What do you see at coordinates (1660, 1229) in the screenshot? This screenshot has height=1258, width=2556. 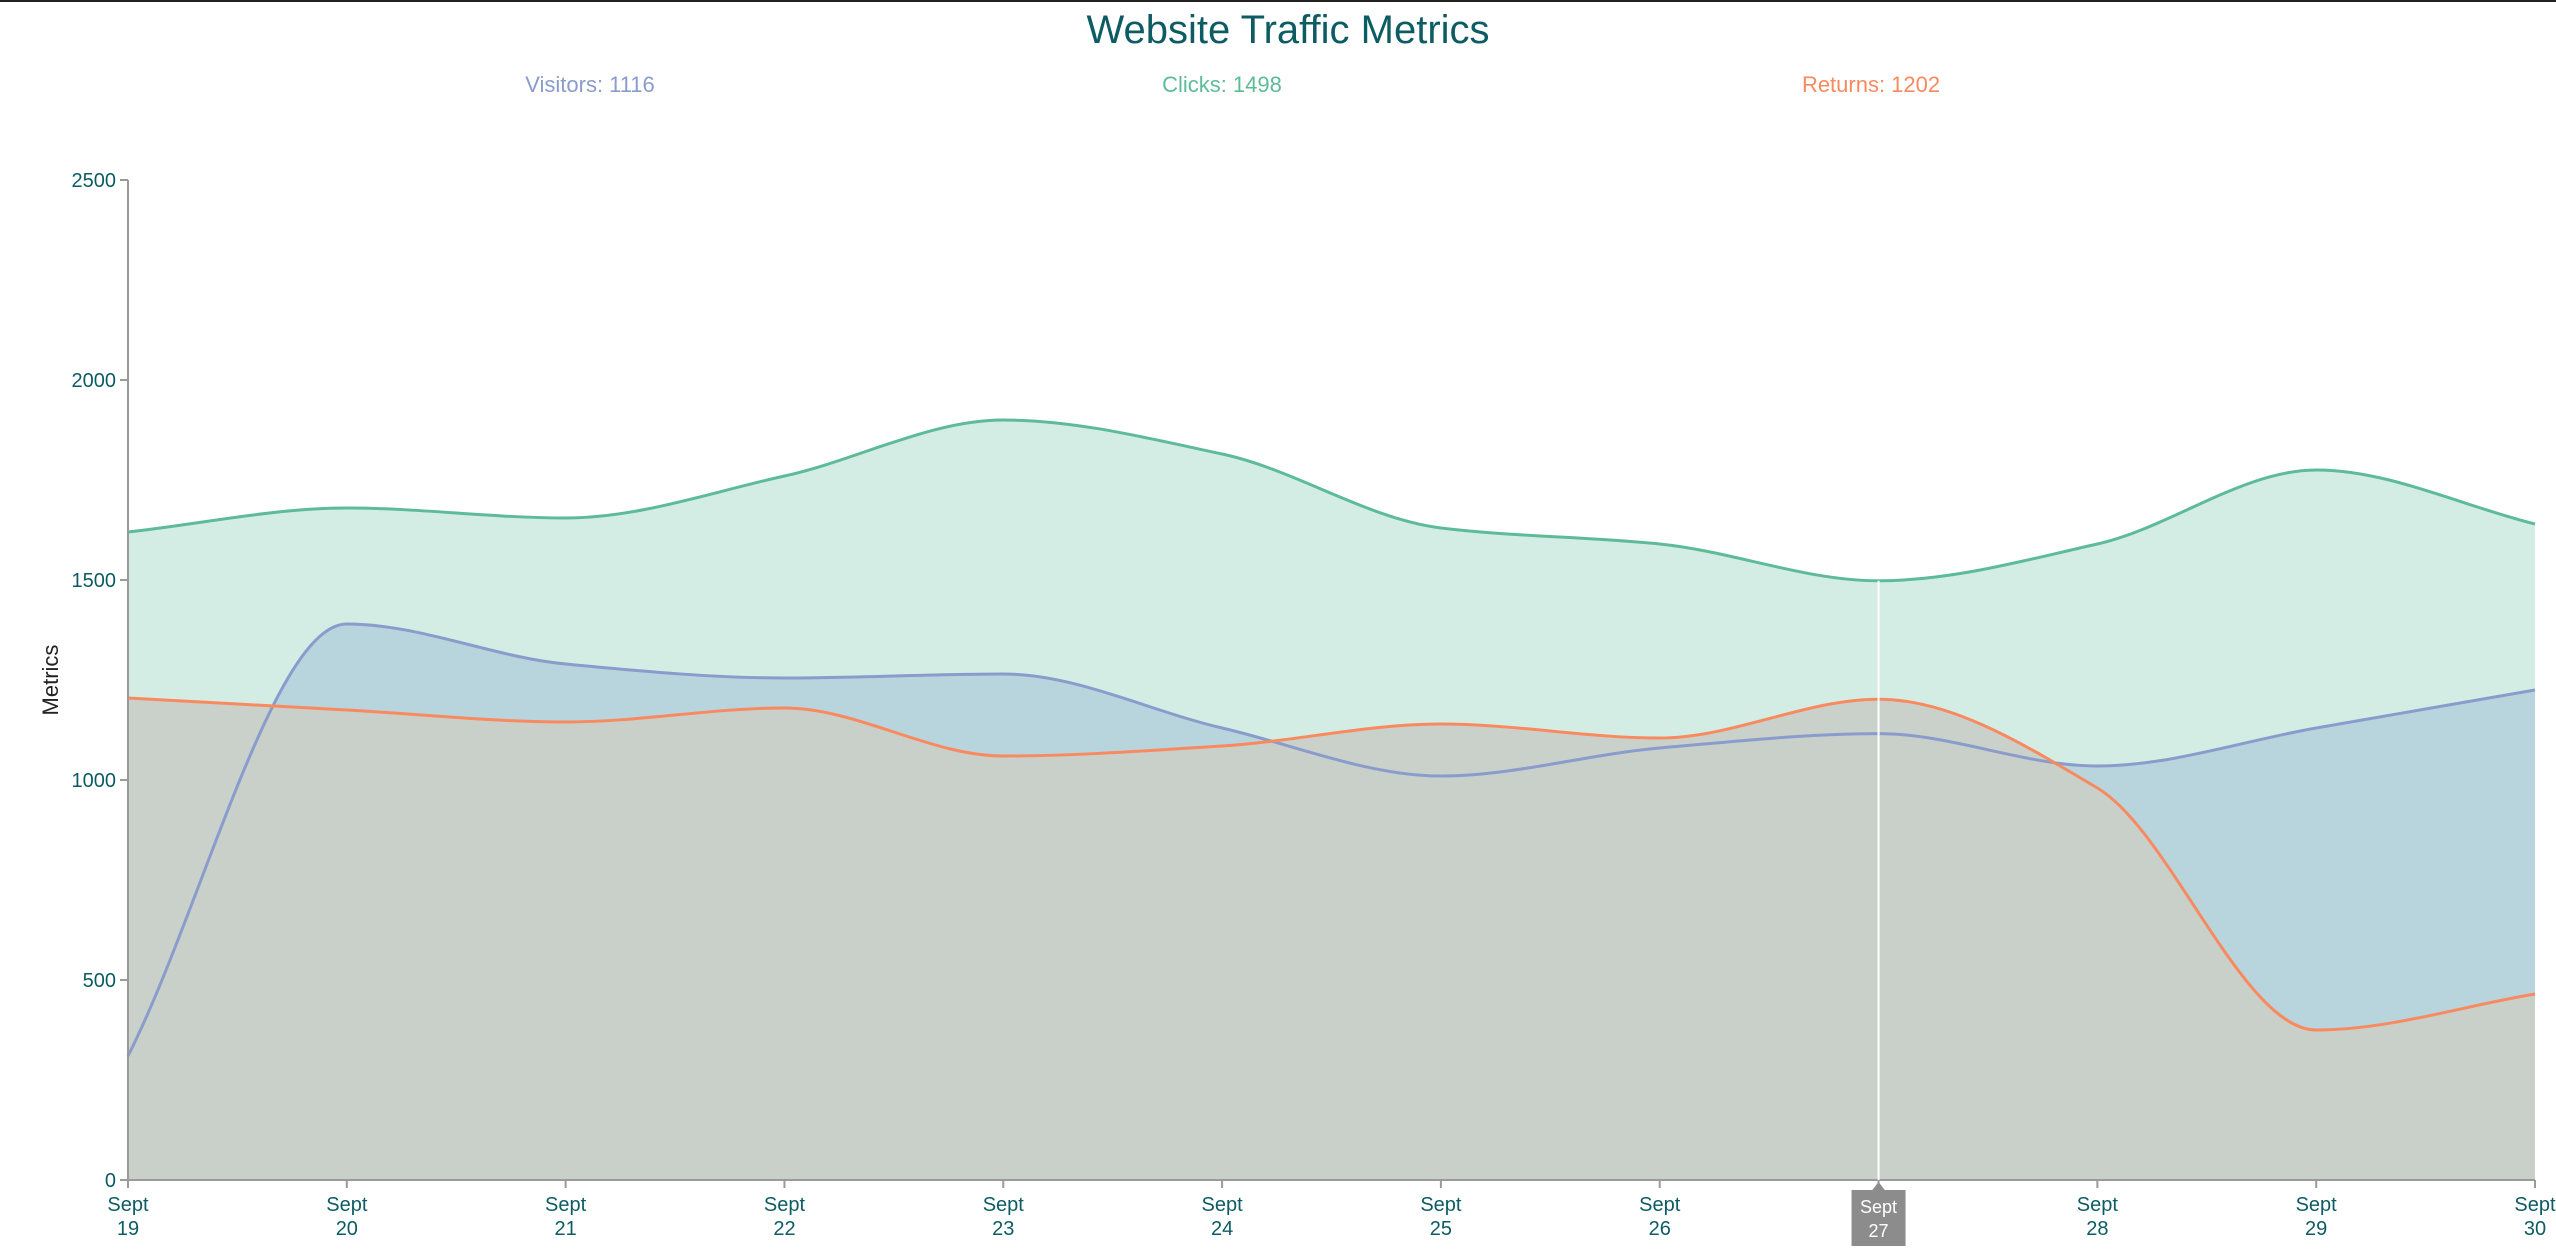 I see `x-tick-label: 26` at bounding box center [1660, 1229].